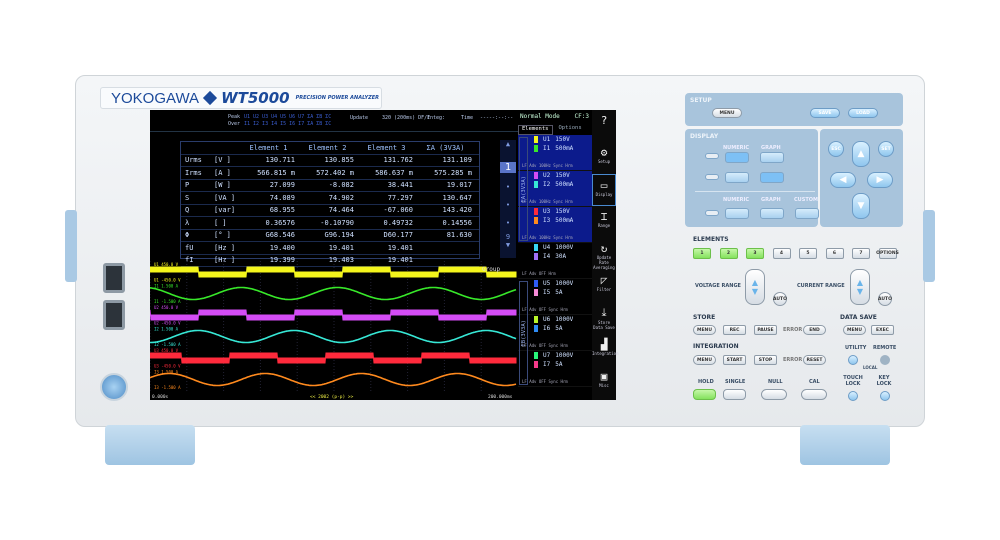 Image resolution: width=1000 pixels, height=540 pixels. What do you see at coordinates (755, 287) in the screenshot?
I see `voltage-range-updown: ▲ ▼` at bounding box center [755, 287].